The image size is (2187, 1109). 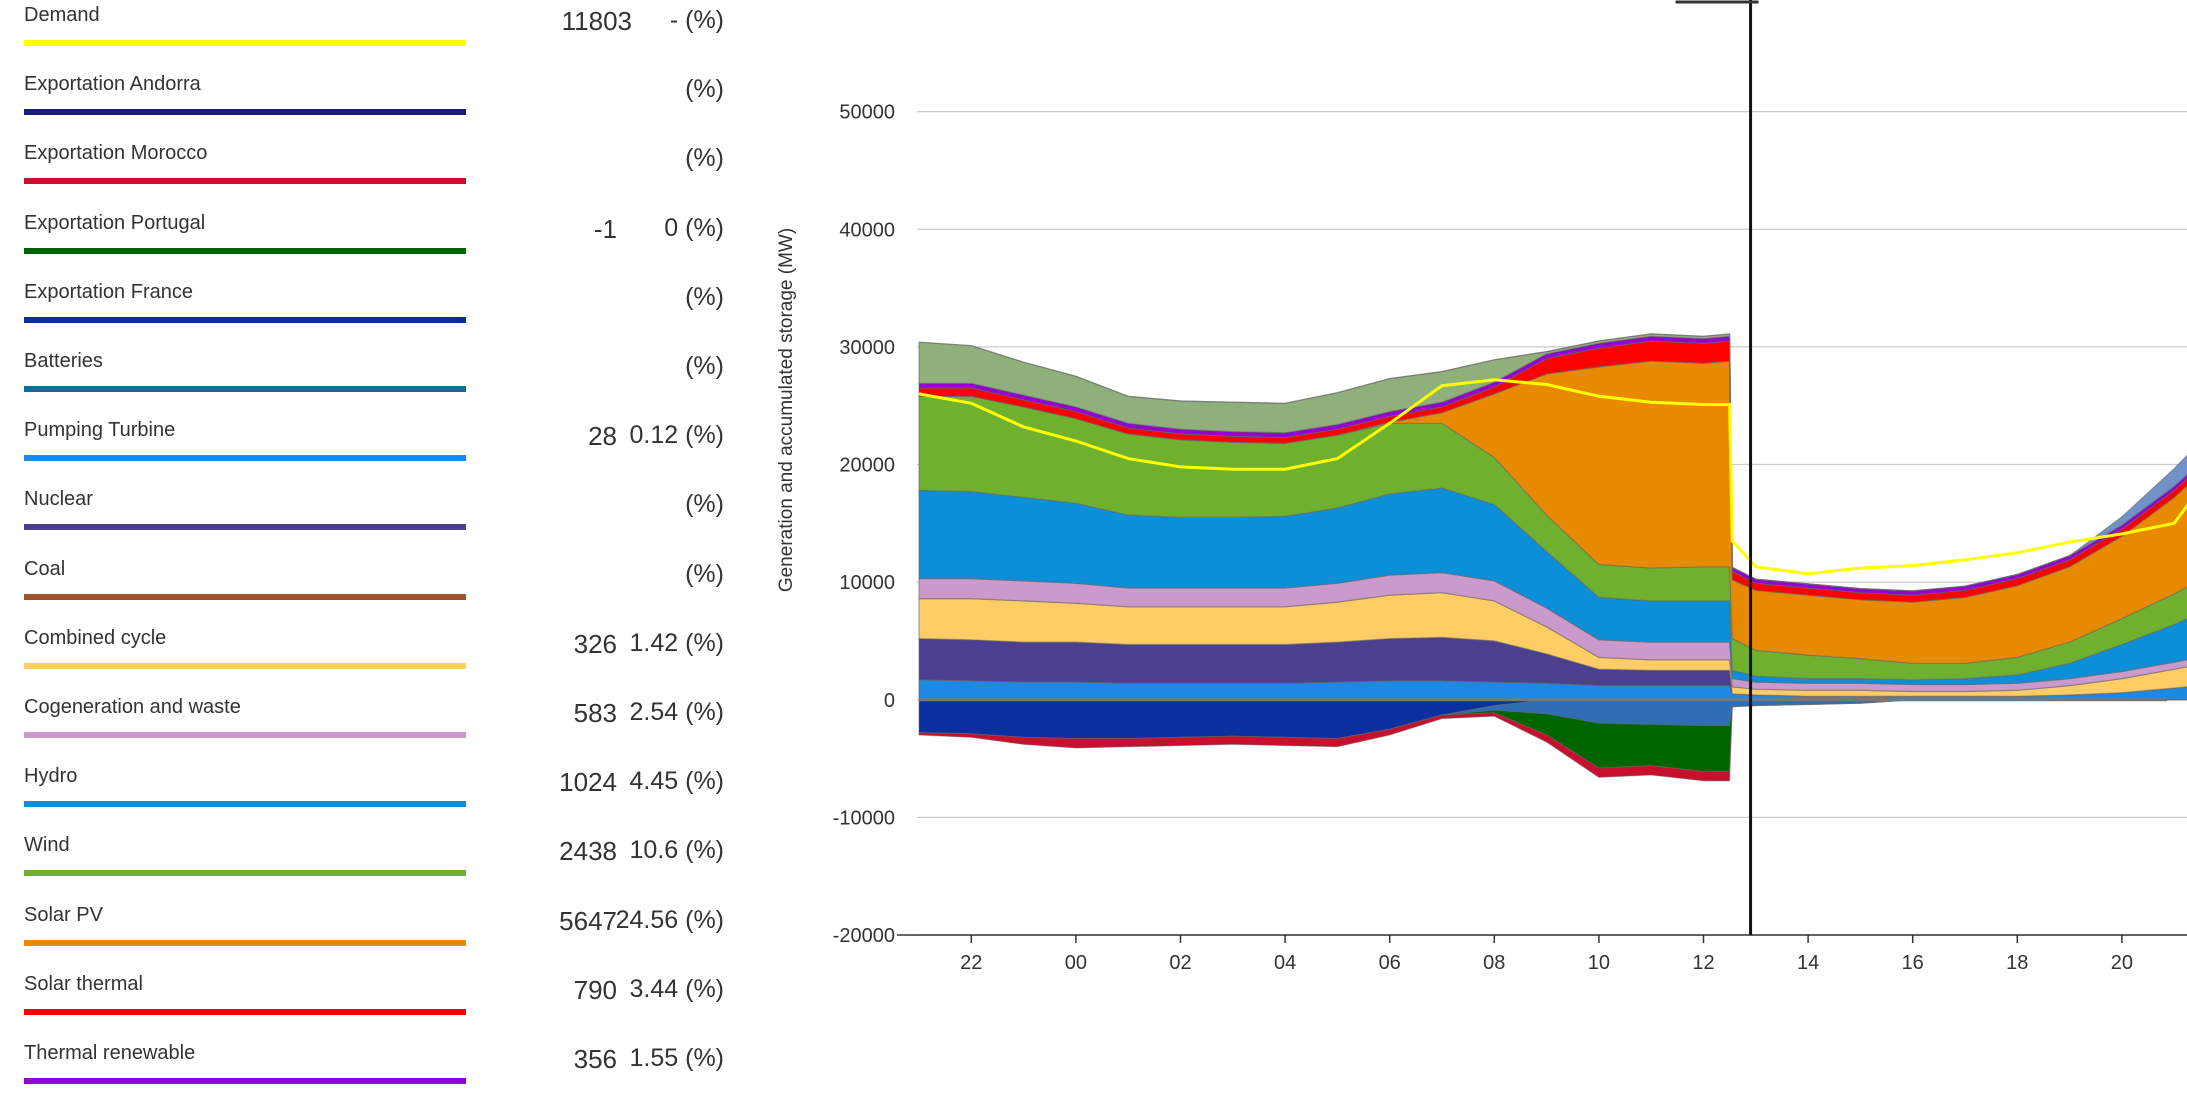 I want to click on area-other-storage, so click(x=1552, y=462).